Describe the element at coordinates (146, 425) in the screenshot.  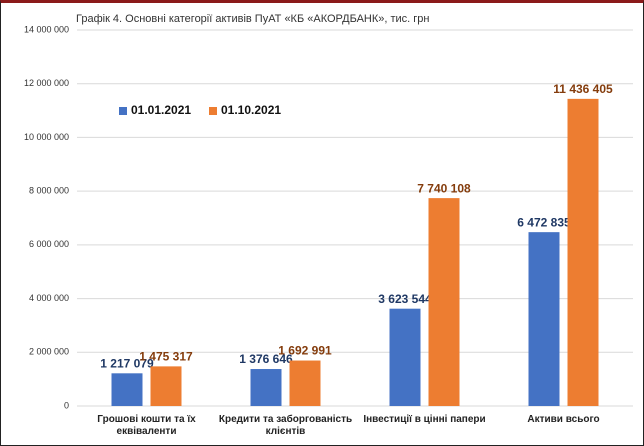
I see `x-tick-label: Грошові кошти та їх еквіваленти` at that location.